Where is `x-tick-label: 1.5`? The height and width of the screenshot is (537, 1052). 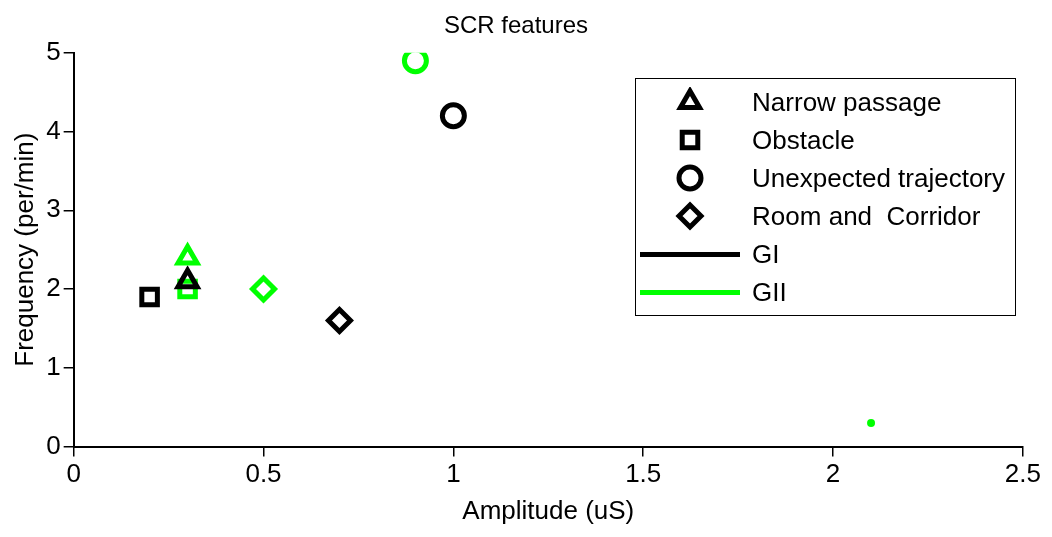
x-tick-label: 1.5 is located at coordinates (643, 473).